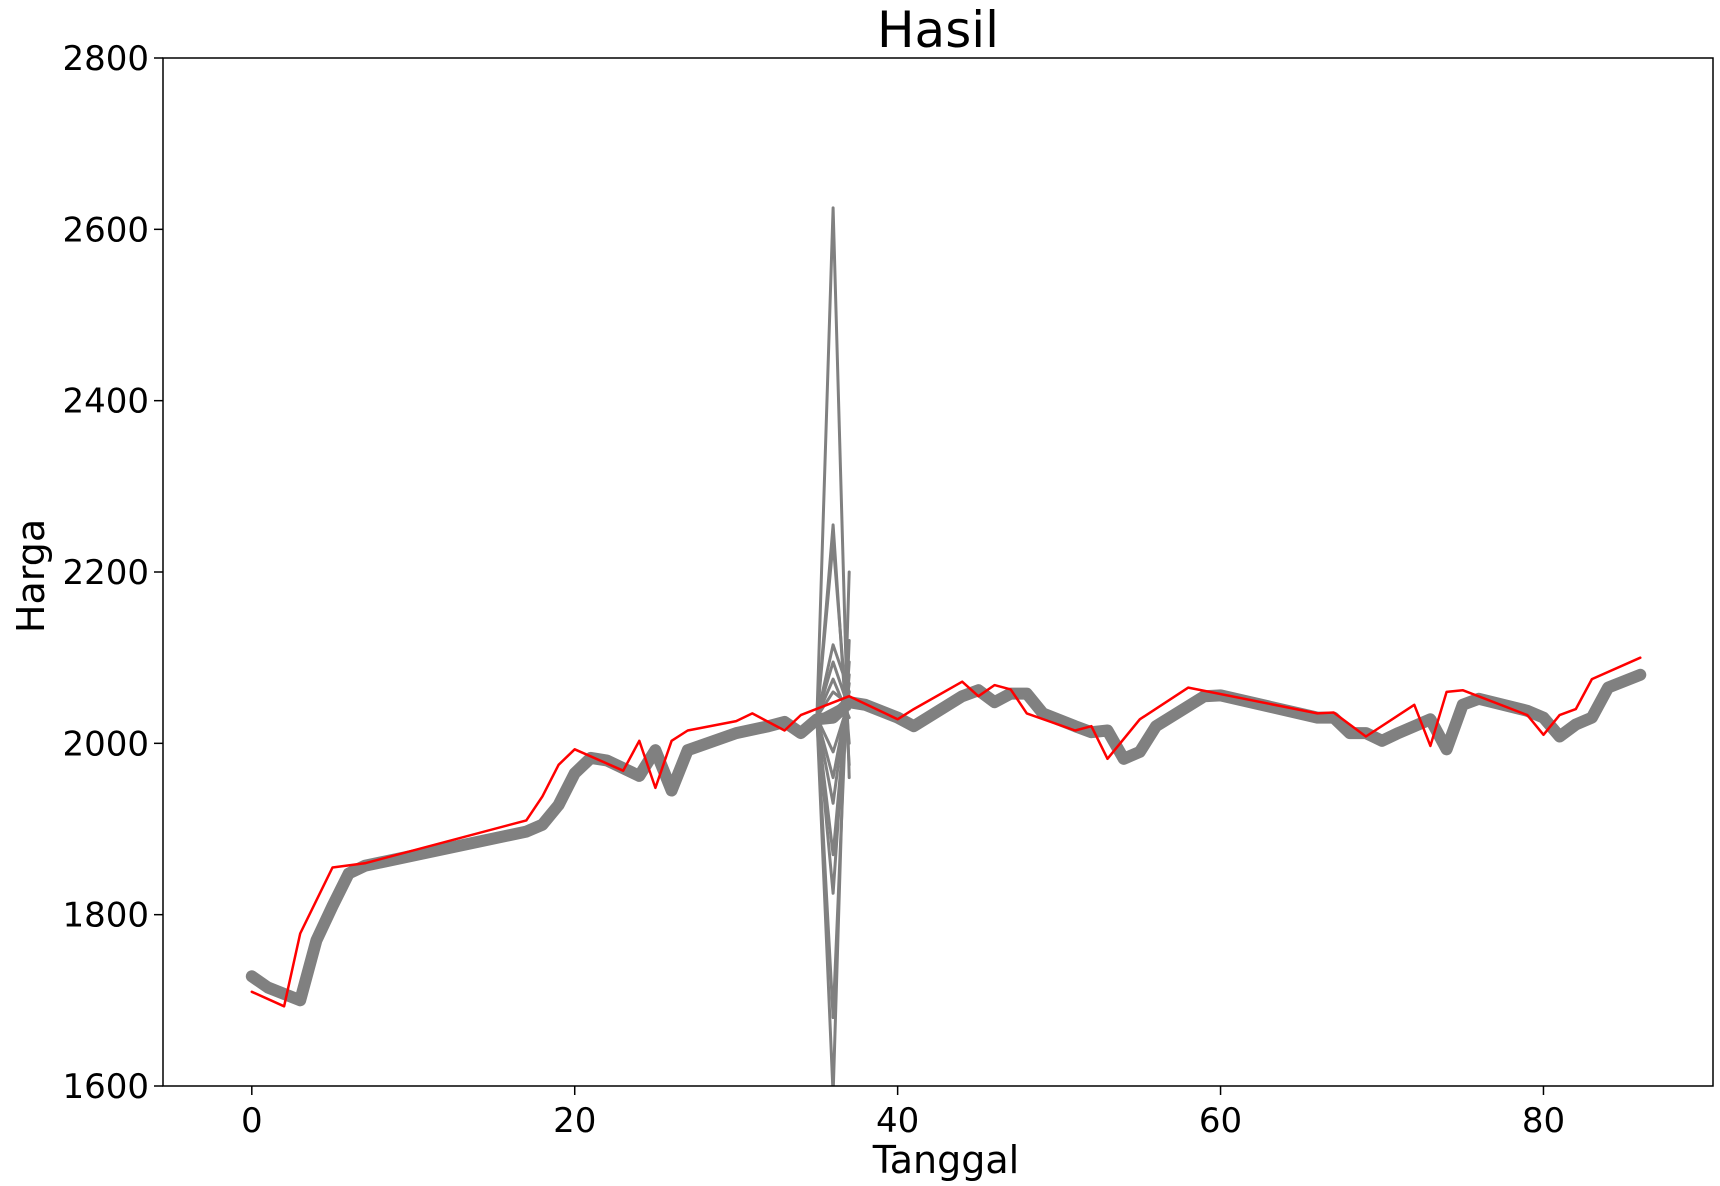 The height and width of the screenshot is (1186, 1720). I want to click on x-tick-label: 20, so click(574, 1121).